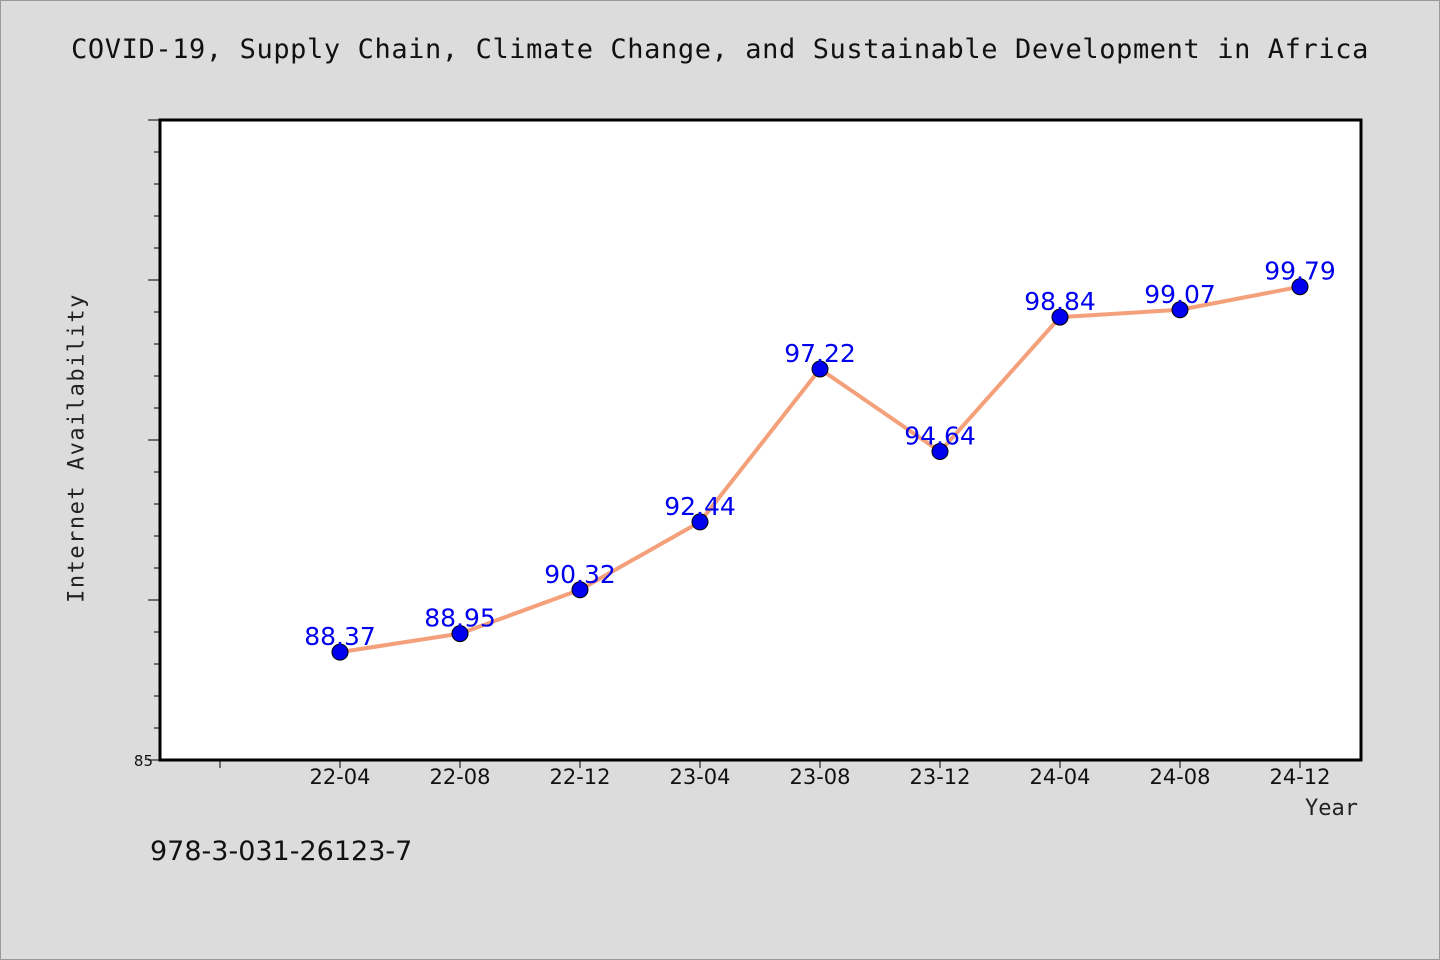 The image size is (1440, 960). I want to click on x-tick-label: 23-12, so click(939, 777).